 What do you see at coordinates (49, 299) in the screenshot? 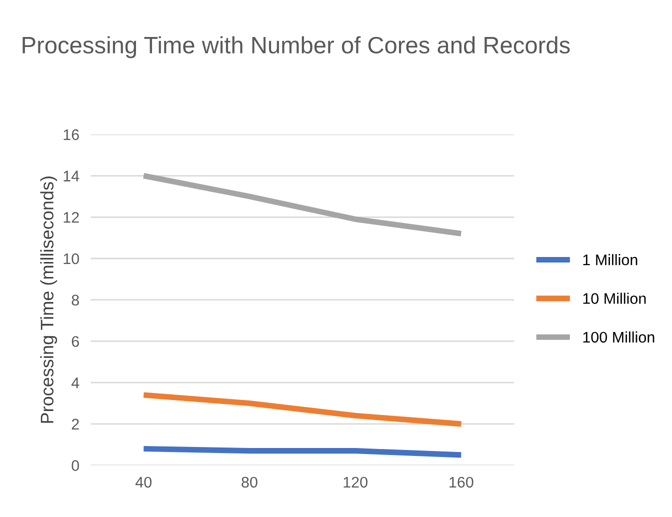
I see `y-axis-title: Processing Time (milliseconds)` at bounding box center [49, 299].